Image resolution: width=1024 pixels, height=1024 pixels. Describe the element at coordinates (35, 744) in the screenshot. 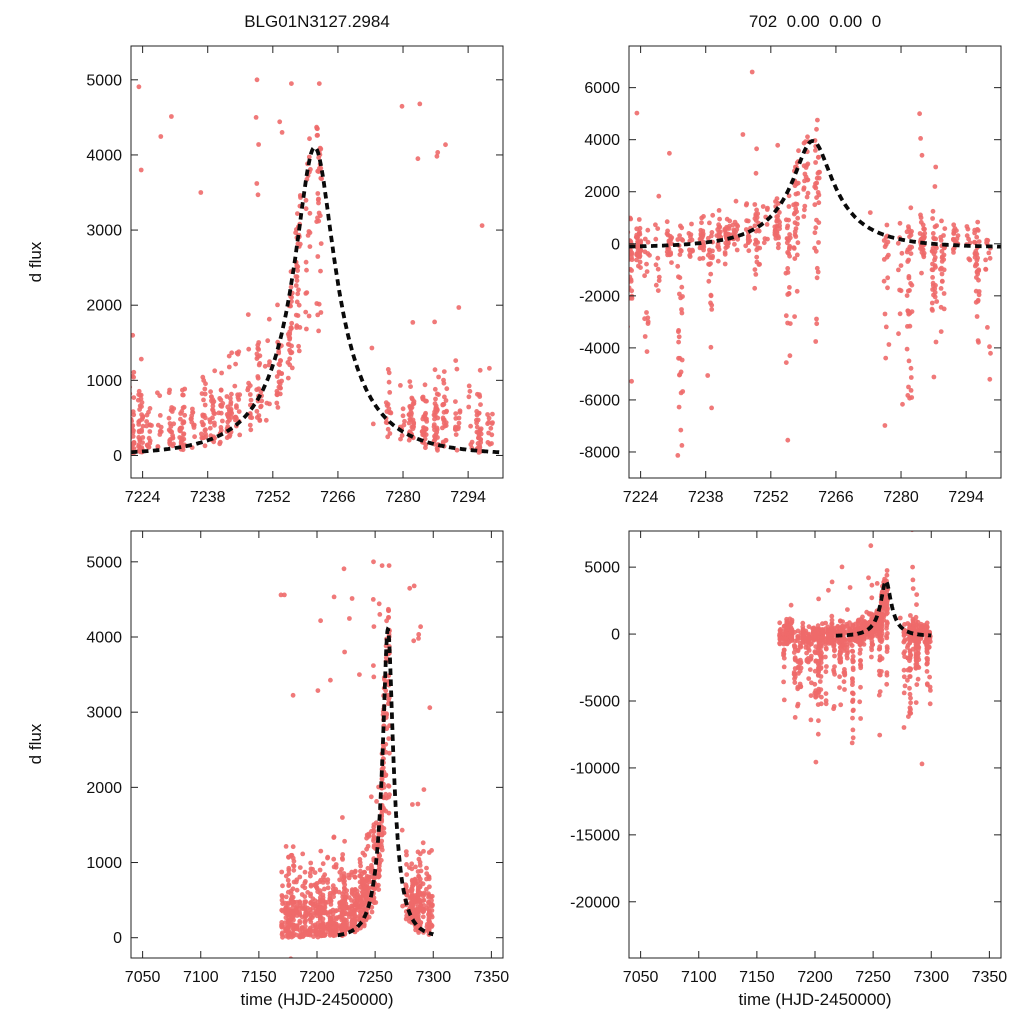

I see `y-axis-label-bottom: d flux` at that location.